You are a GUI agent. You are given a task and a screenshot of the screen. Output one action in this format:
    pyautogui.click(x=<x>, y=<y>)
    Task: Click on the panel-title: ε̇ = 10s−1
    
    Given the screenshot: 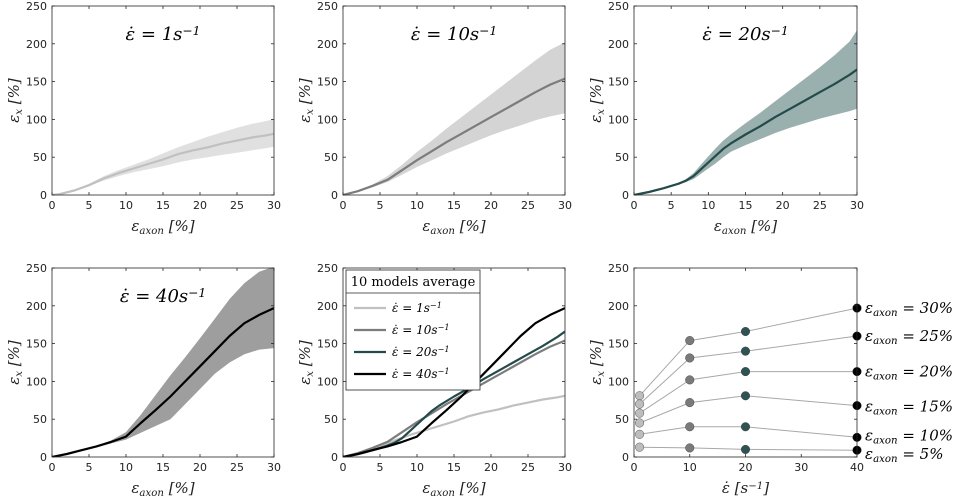 What is the action you would take?
    pyautogui.click(x=454, y=34)
    